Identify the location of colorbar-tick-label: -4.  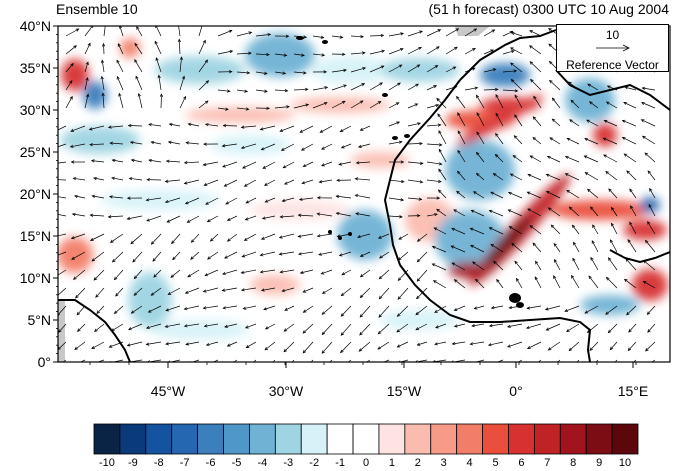
(262, 463).